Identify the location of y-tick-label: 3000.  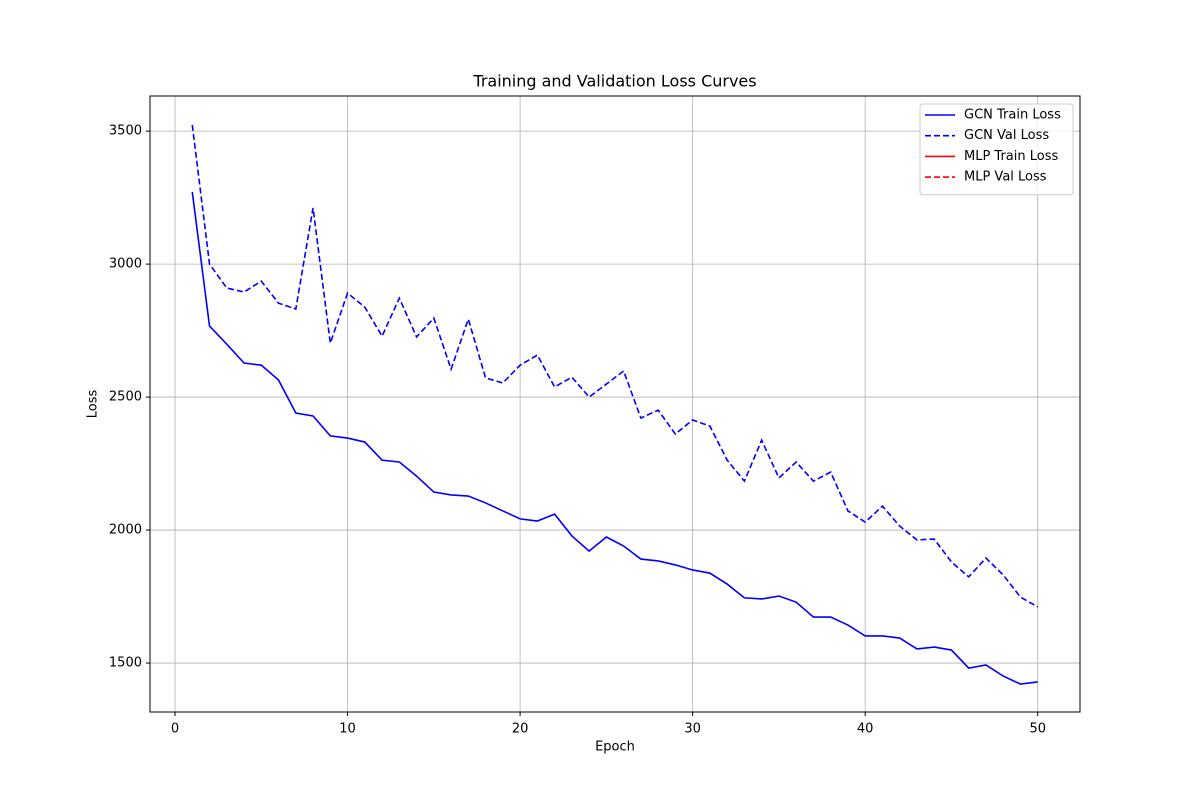
(125, 264).